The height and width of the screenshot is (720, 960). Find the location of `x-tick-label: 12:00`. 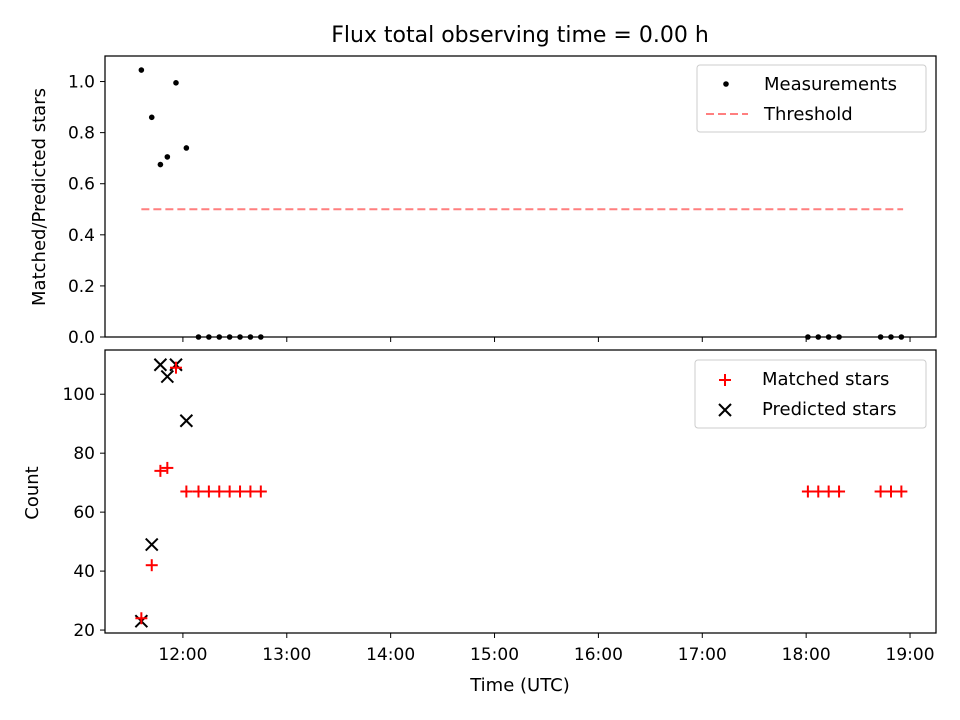

x-tick-label: 12:00 is located at coordinates (182, 655).